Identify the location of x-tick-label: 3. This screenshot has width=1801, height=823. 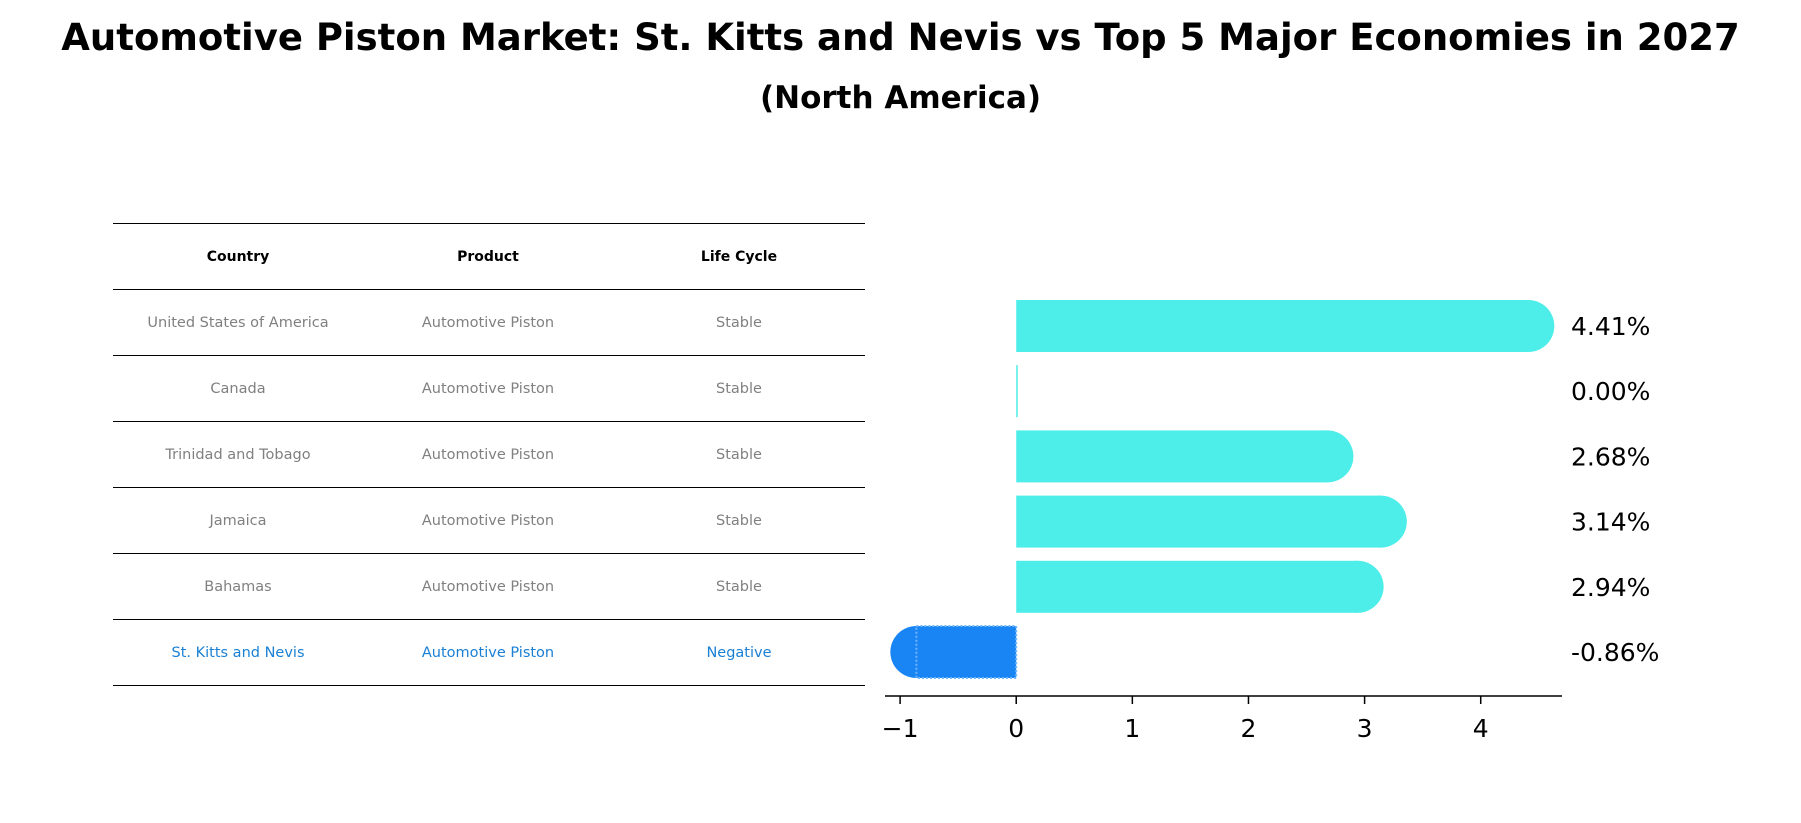
(1365, 728).